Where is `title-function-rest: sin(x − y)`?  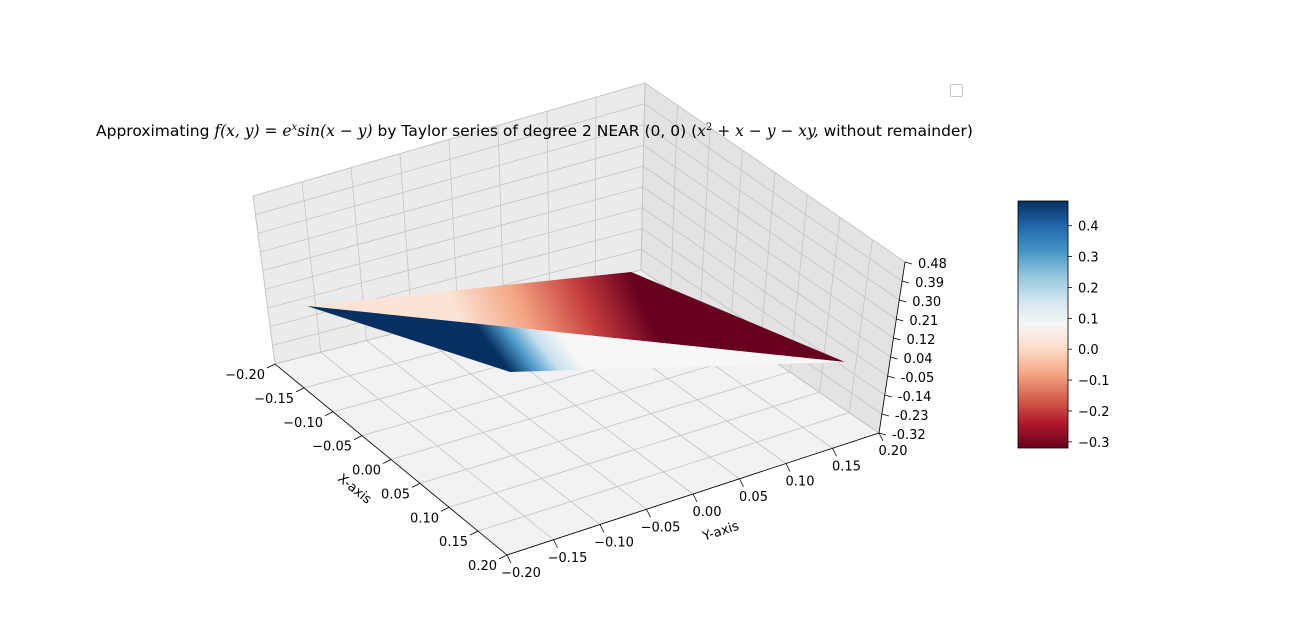
title-function-rest: sin(x − y) is located at coordinates (335, 131).